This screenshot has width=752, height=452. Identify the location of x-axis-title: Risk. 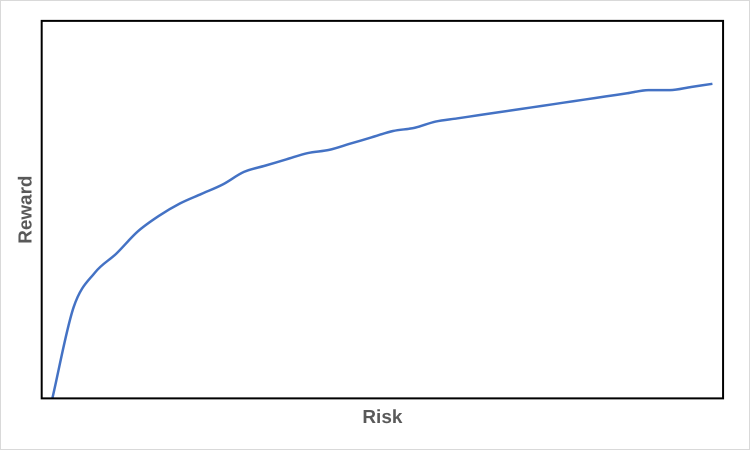
(382, 417).